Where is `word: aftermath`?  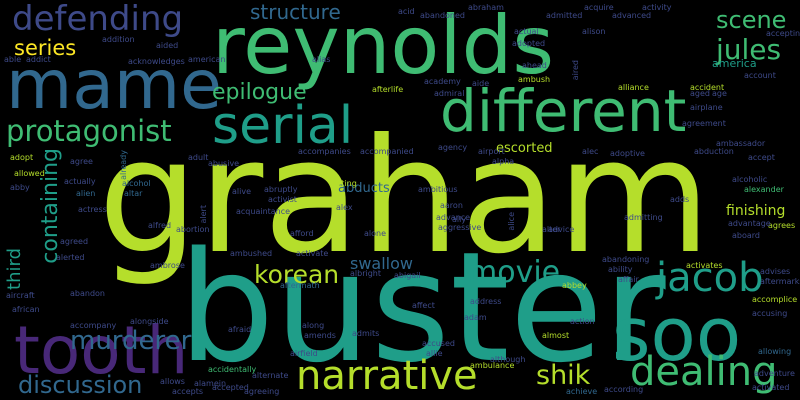 word: aftermath is located at coordinates (300, 285).